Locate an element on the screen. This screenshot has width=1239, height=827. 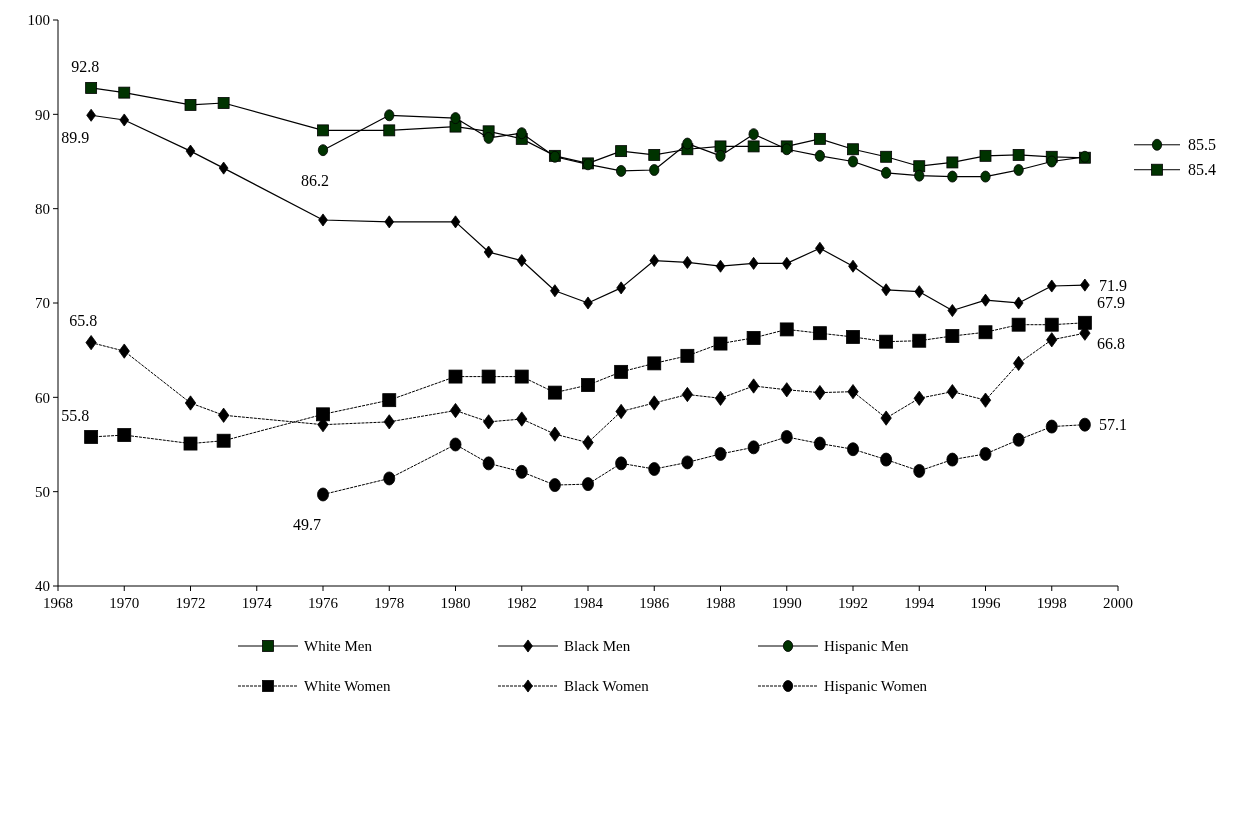
annotation: 66.8 is located at coordinates (1110, 343).